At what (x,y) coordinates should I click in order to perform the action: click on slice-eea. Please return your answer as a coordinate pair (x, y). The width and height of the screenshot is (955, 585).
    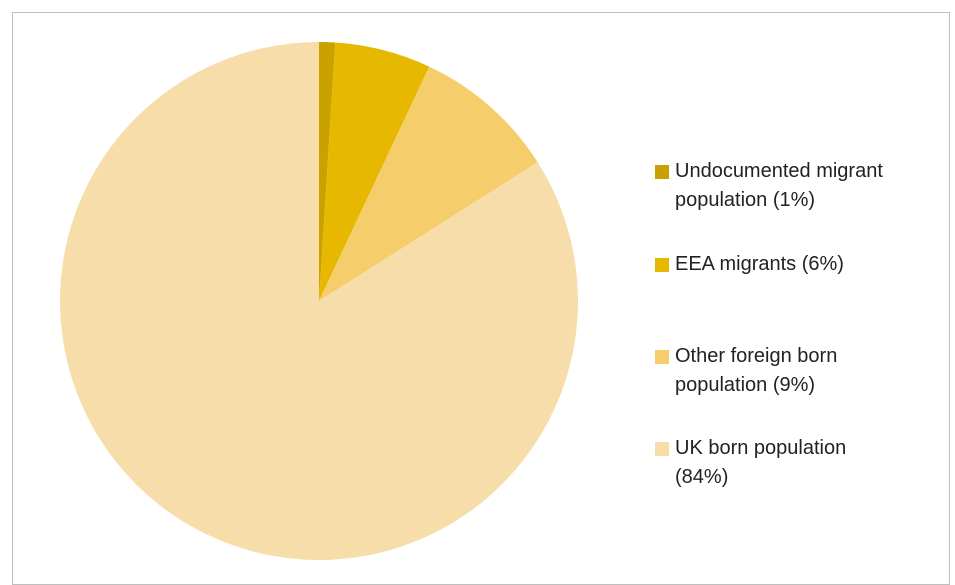
    Looking at the image, I should click on (374, 171).